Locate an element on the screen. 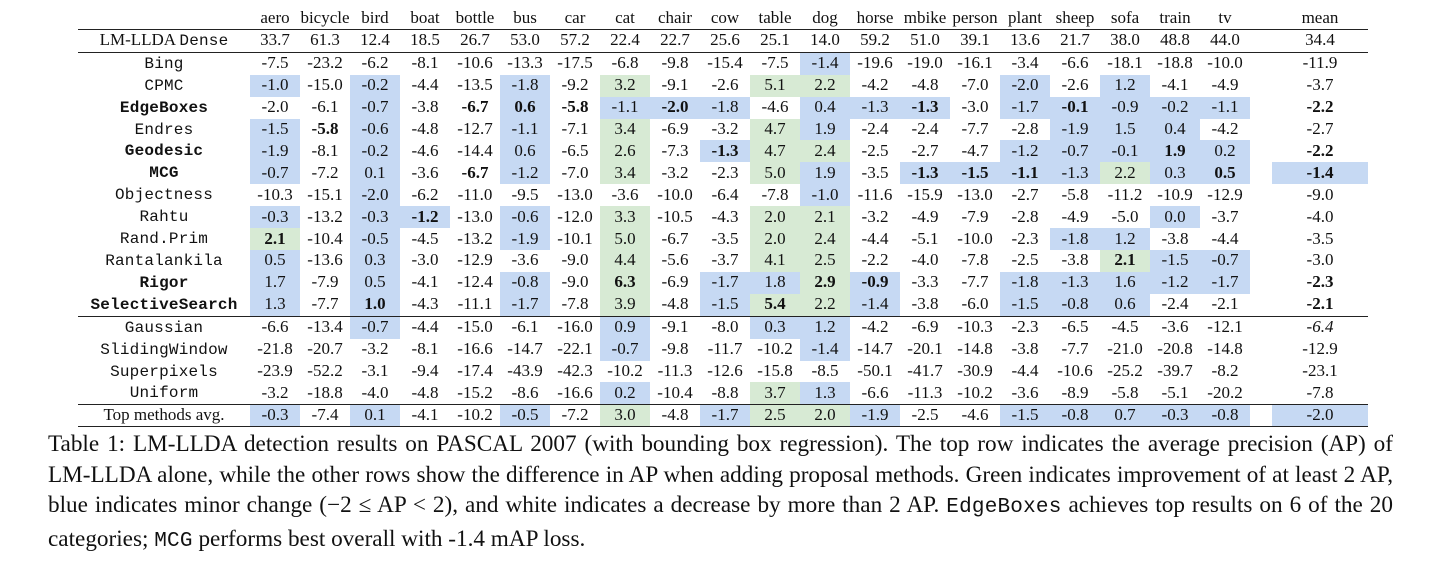 Image resolution: width=1441 pixels, height=570 pixels. ap-cell: -4.3 is located at coordinates (725, 216).